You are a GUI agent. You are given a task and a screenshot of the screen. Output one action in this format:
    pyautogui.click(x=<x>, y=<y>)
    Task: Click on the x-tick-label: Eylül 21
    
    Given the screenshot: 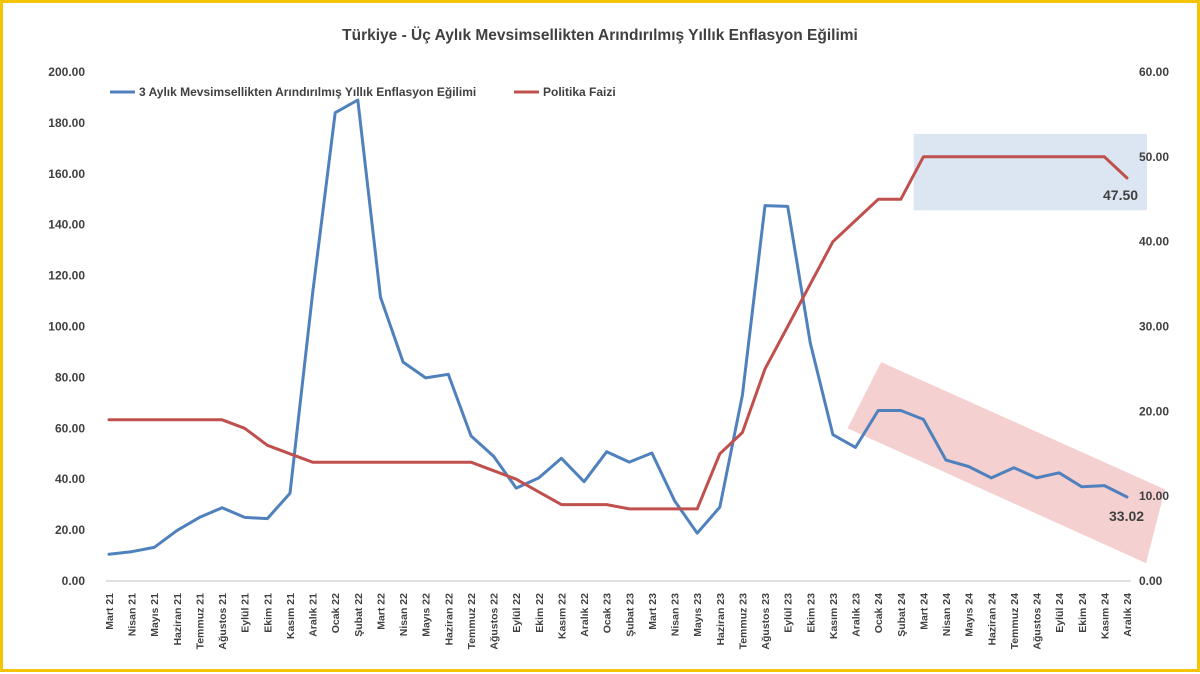 What is the action you would take?
    pyautogui.click(x=246, y=613)
    